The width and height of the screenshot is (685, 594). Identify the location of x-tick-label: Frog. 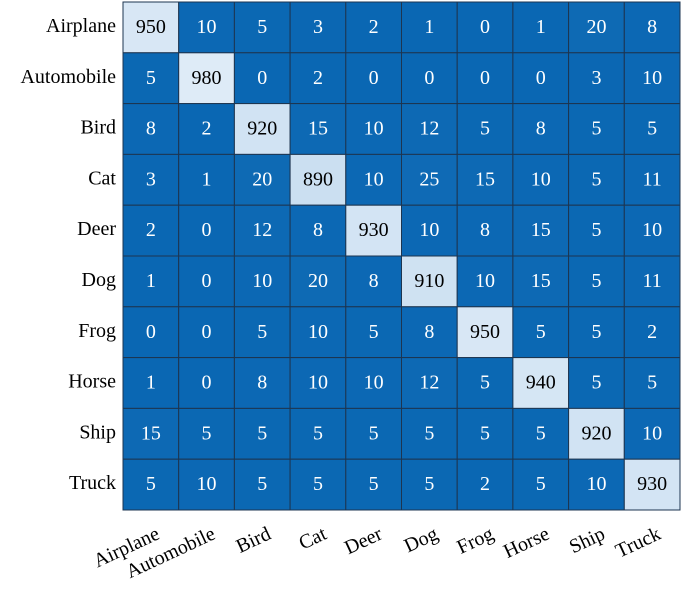
(476, 541).